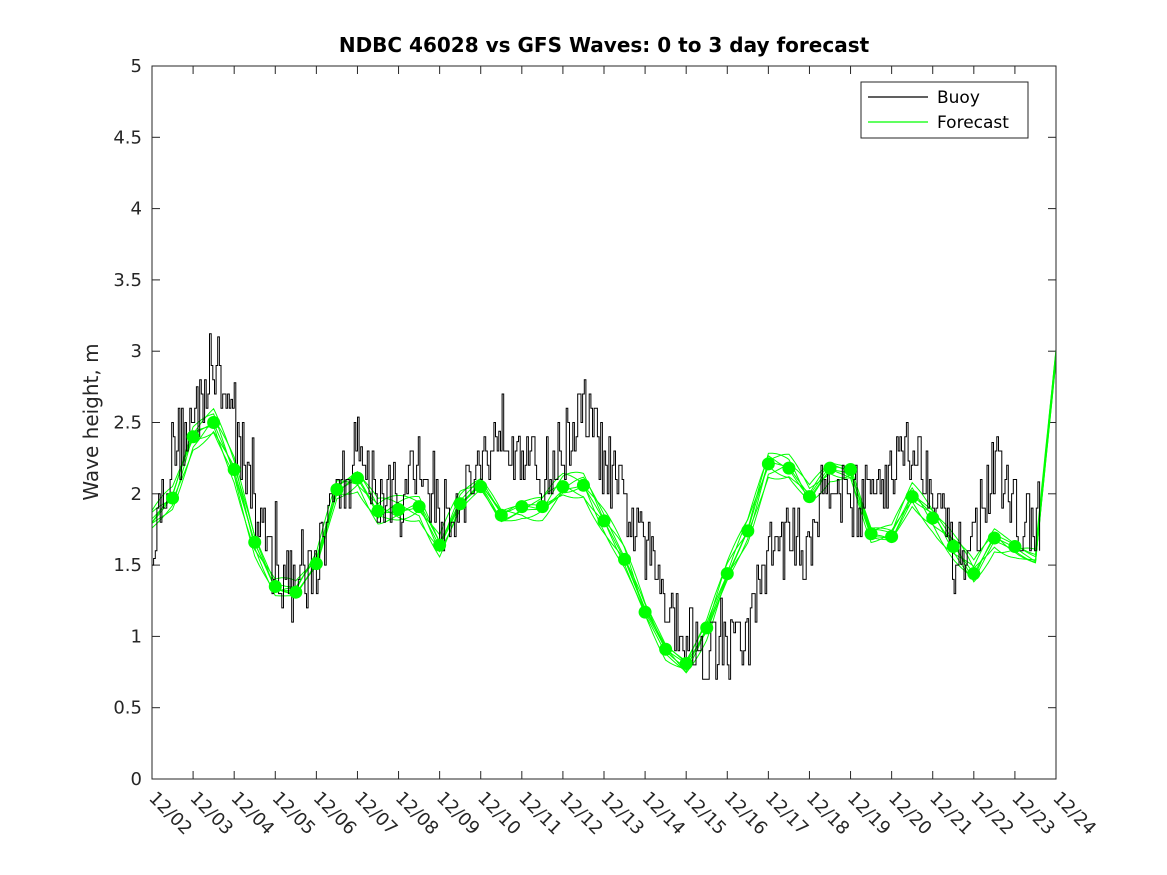 Image resolution: width=1167 pixels, height=875 pixels. I want to click on y-tick-label: 3.5, so click(127, 280).